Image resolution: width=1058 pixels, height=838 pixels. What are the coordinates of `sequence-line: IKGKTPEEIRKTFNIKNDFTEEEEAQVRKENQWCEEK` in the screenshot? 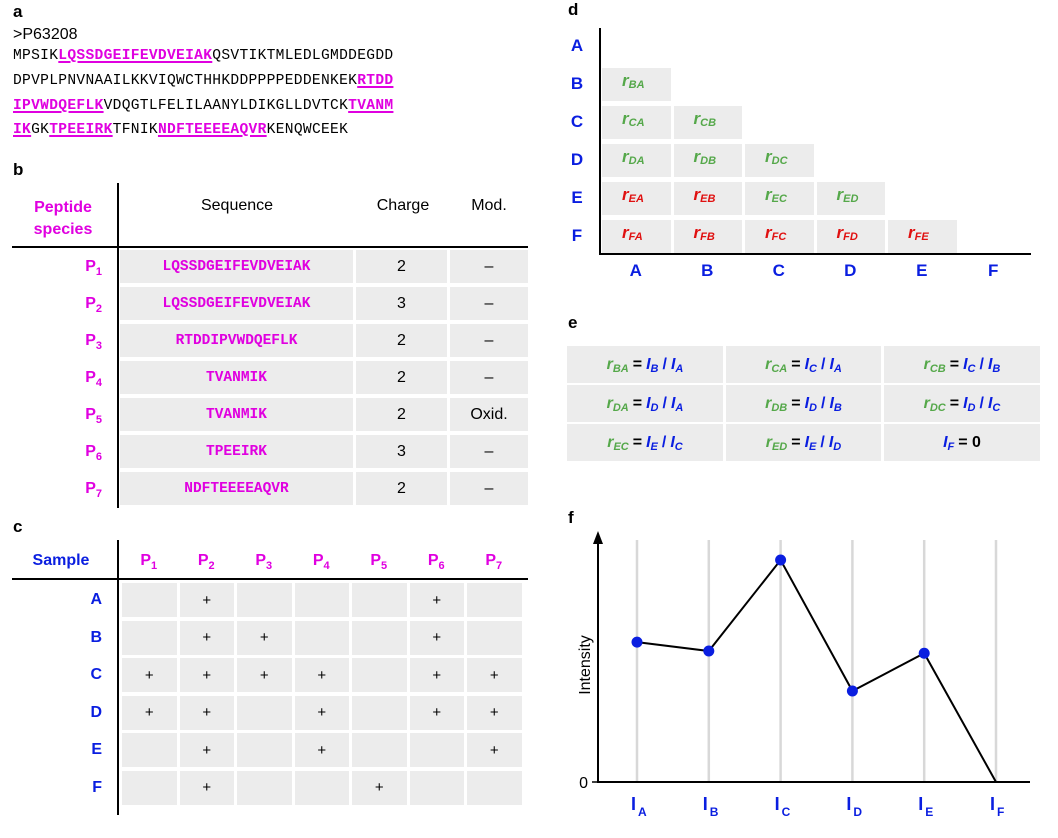 It's located at (180, 130).